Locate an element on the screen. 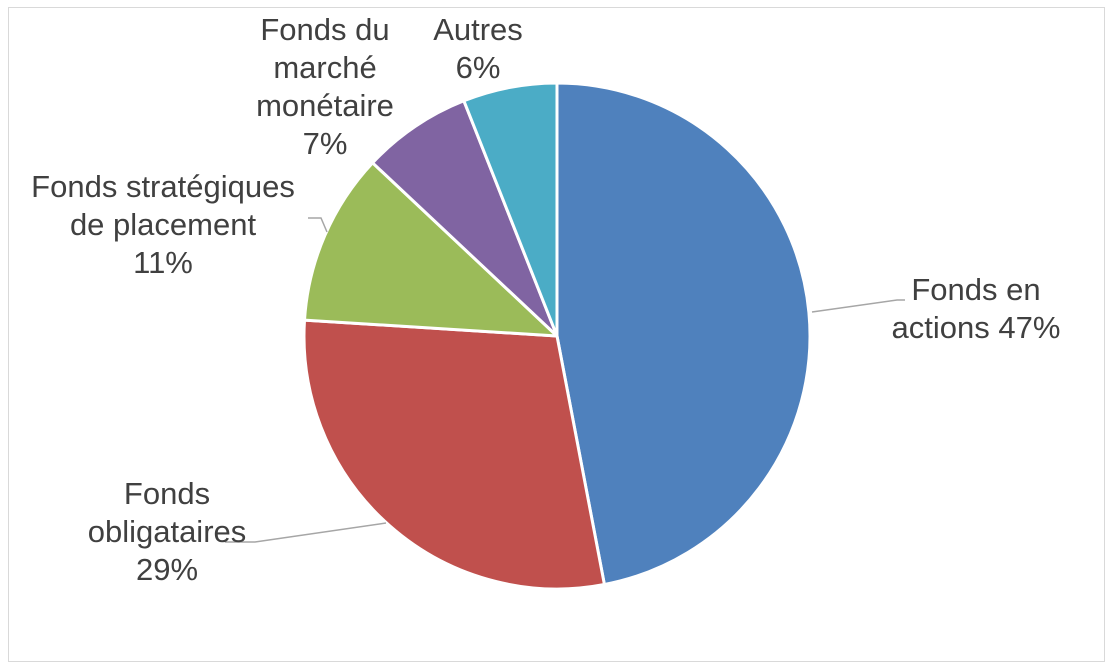 Image resolution: width=1115 pixels, height=671 pixels. data-label-line: 11% is located at coordinates (163, 262).